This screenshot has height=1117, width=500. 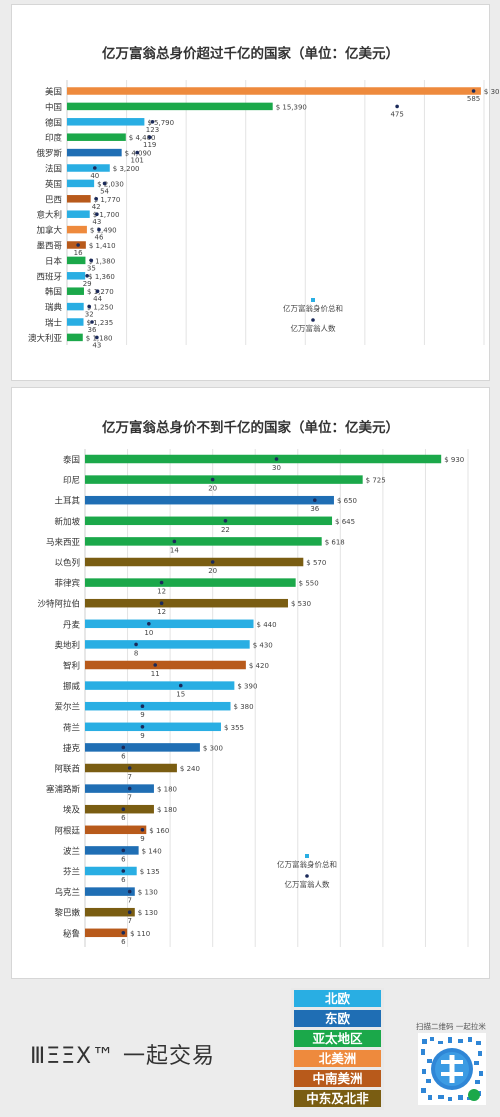 I want to click on value-label: $ 390, so click(x=247, y=687).